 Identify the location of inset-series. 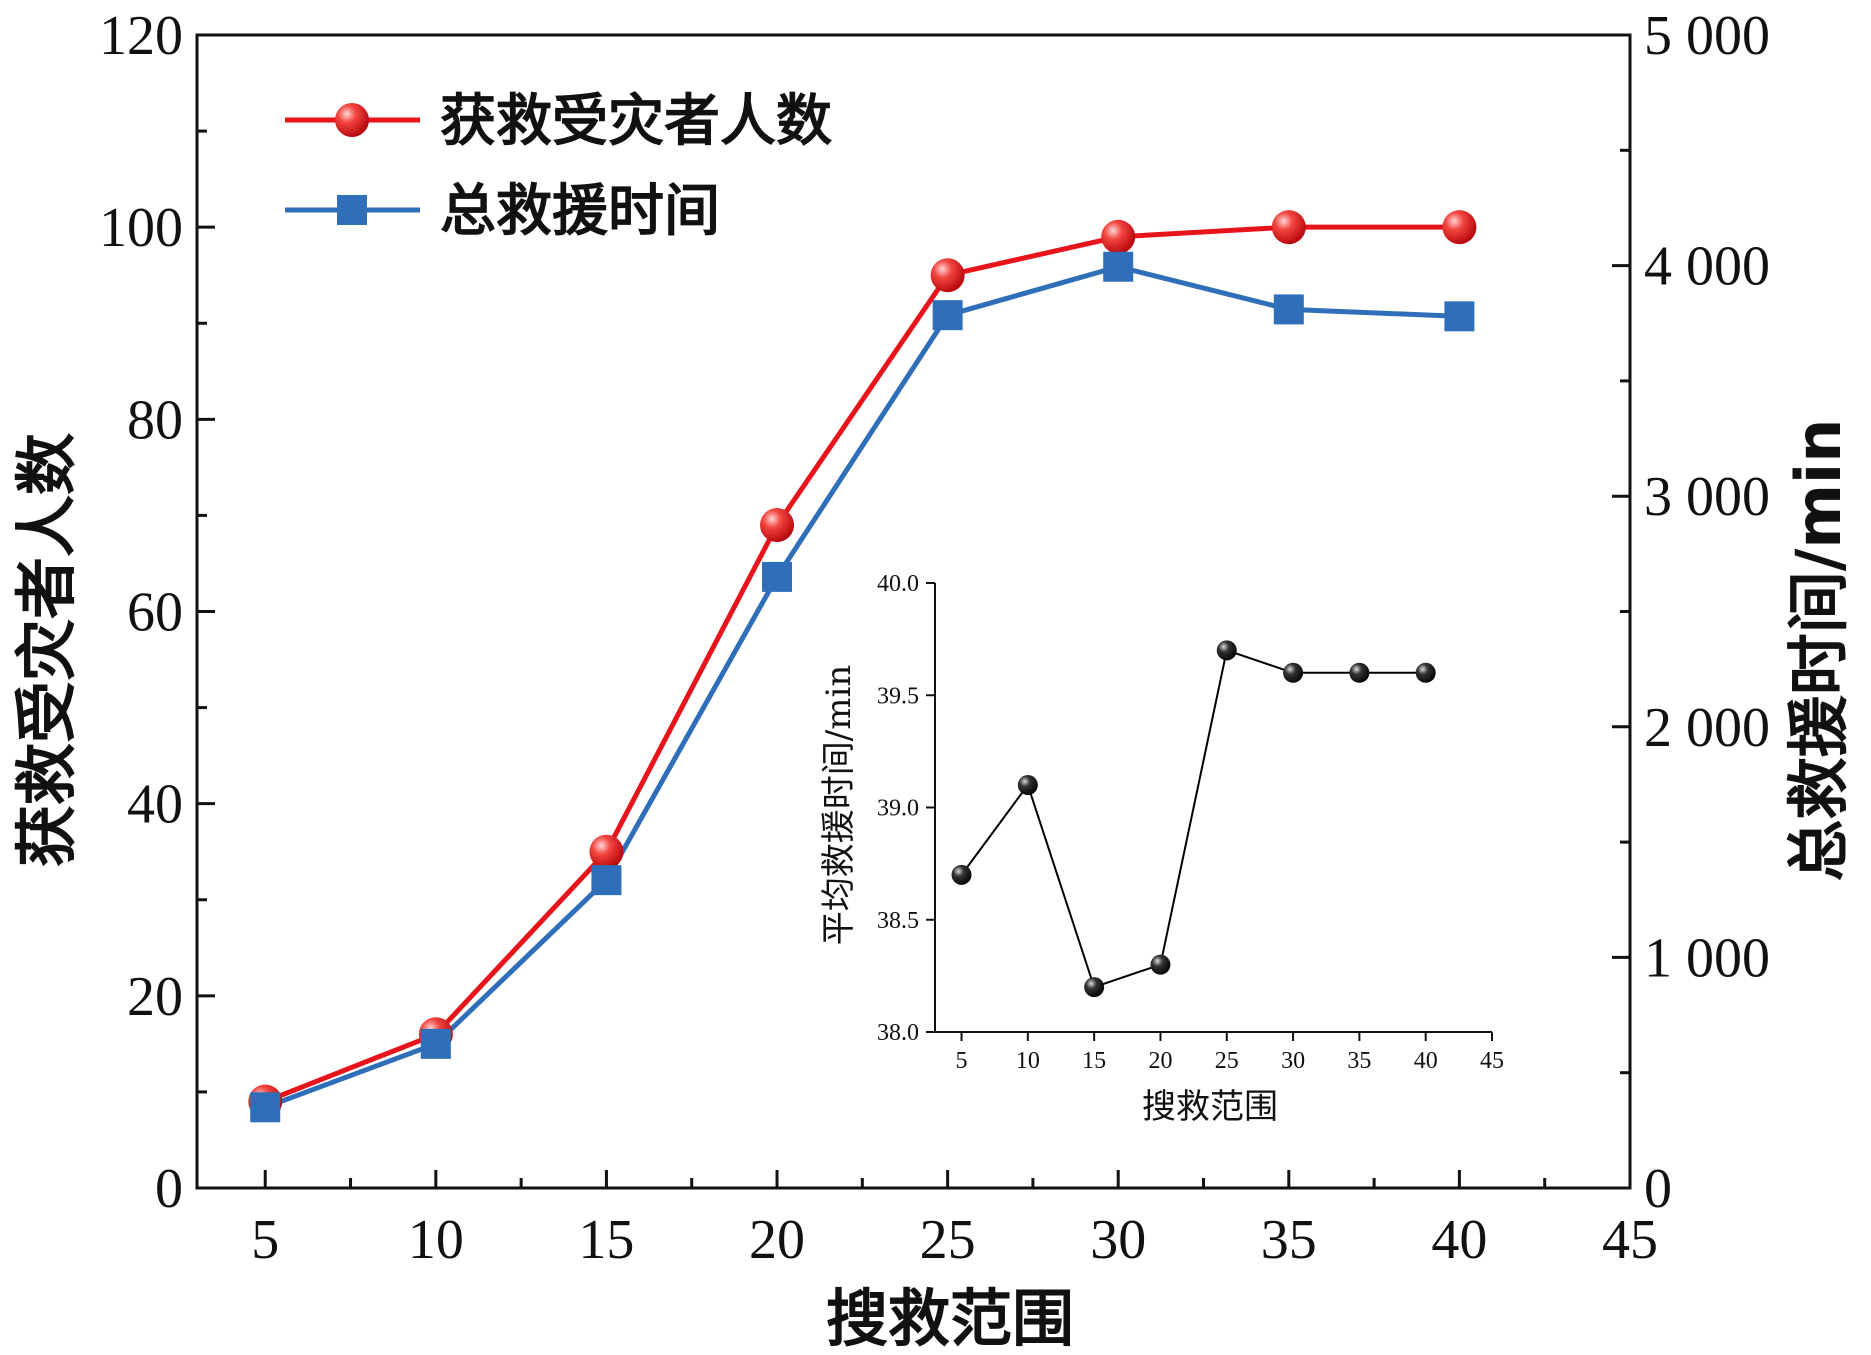
(1193, 819).